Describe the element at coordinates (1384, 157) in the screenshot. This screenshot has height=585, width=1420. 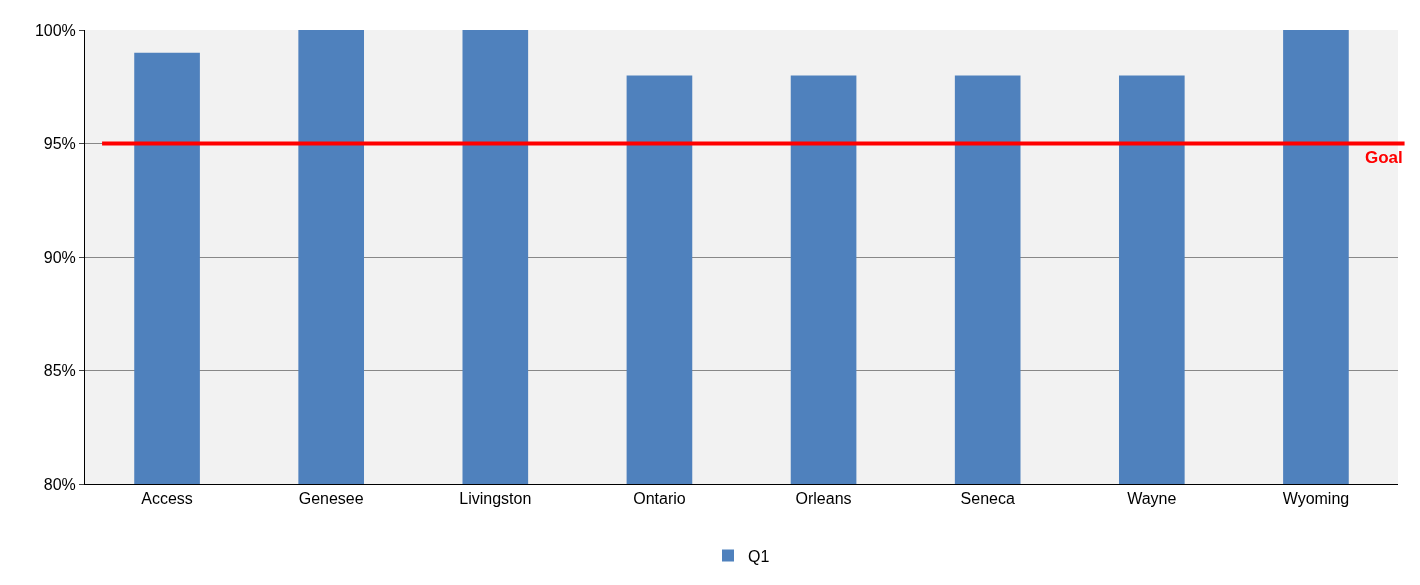
I see `ref-line-label: Goal` at that location.